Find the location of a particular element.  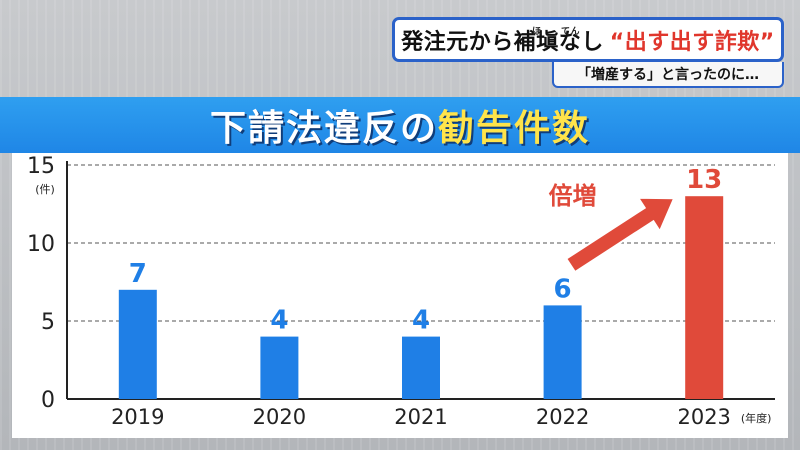

bar-2019 is located at coordinates (137, 344).